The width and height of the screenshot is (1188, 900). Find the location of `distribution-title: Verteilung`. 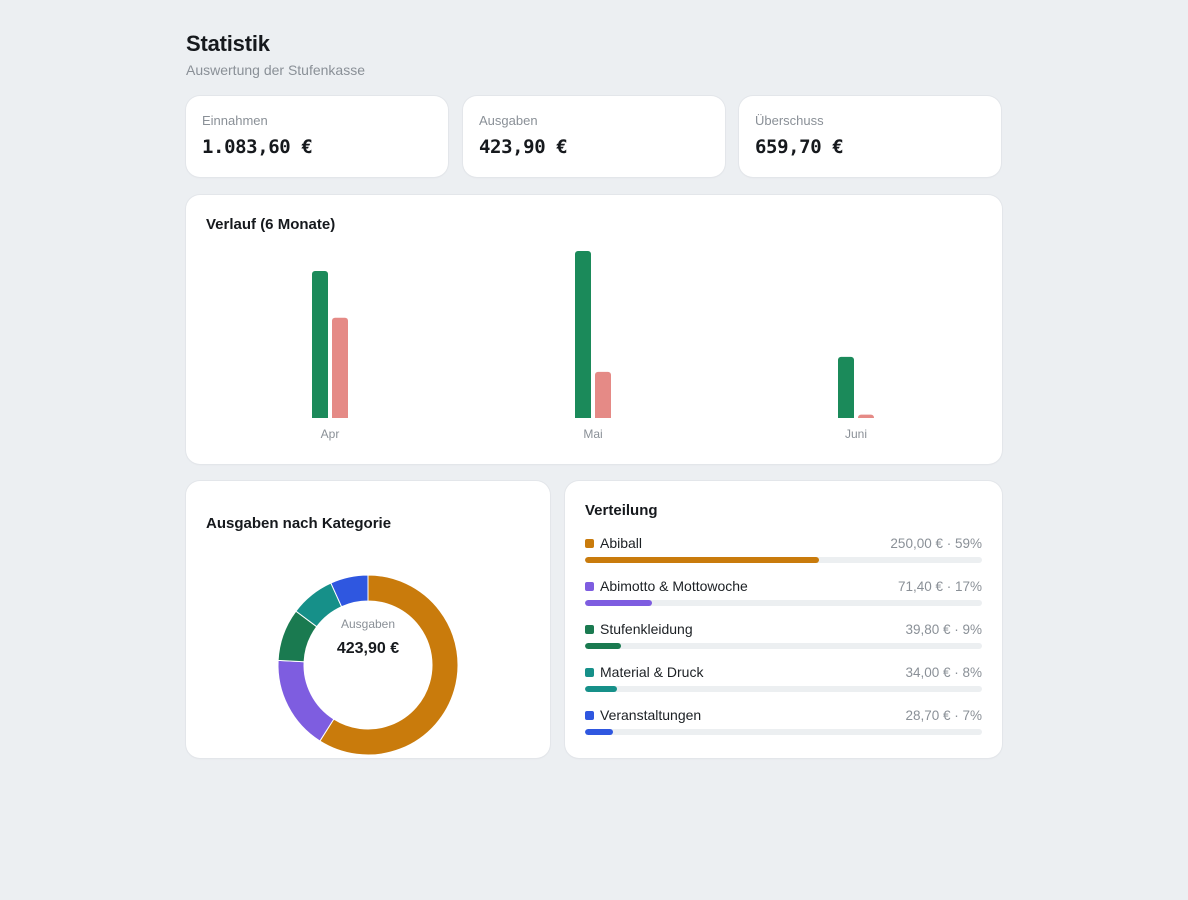

distribution-title: Verteilung is located at coordinates (621, 510).